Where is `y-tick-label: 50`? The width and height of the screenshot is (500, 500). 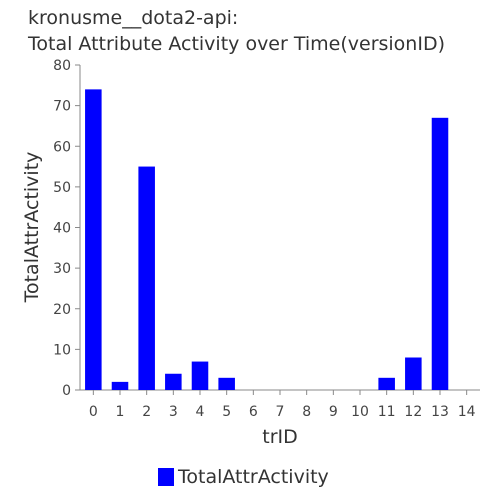 y-tick-label: 50 is located at coordinates (62, 188).